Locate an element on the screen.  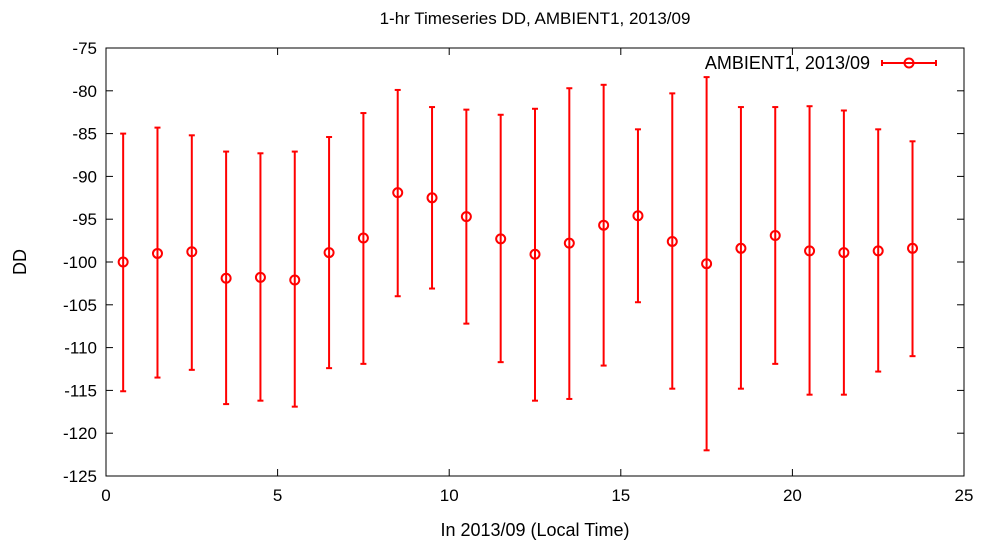
y-tick-label: -100 is located at coordinates (80, 262).